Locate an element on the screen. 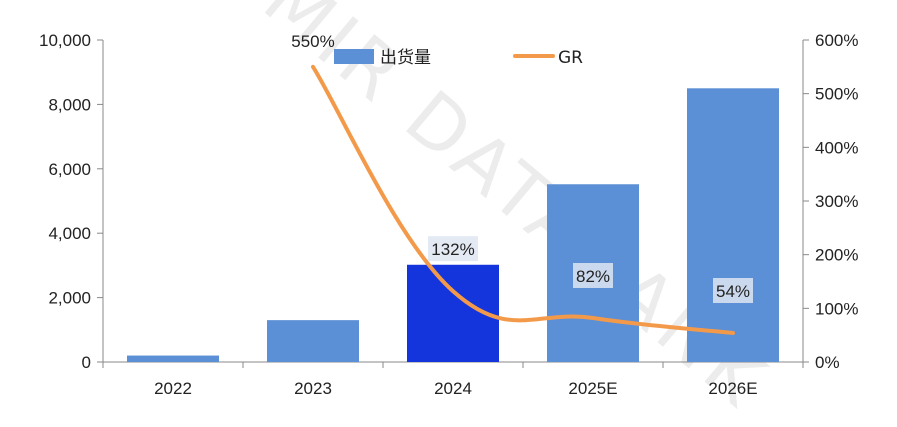 The height and width of the screenshot is (427, 897). y-right-tick-label: 300% is located at coordinates (836, 201).